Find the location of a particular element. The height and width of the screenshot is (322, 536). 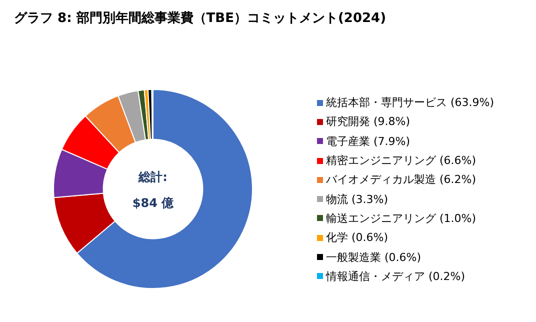

text: 総計: is located at coordinates (152, 177).